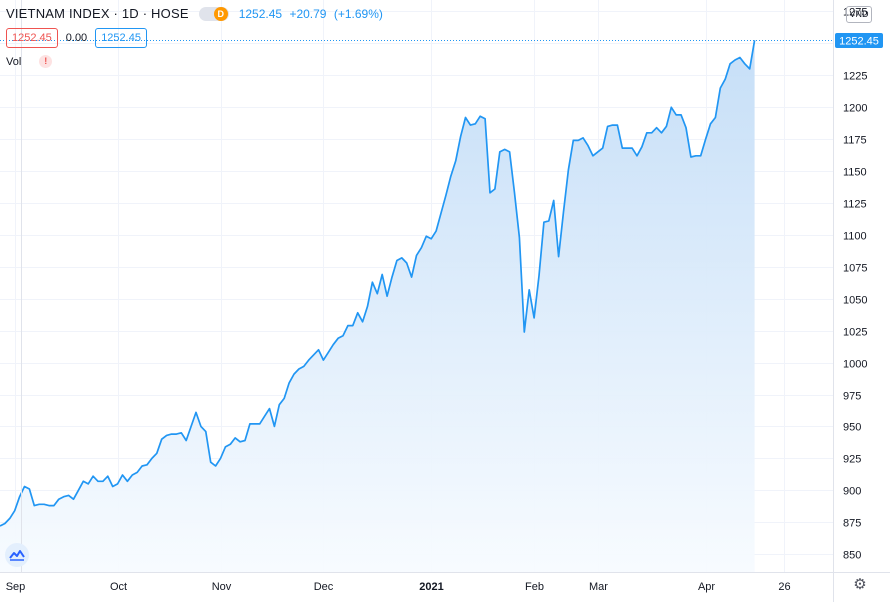  What do you see at coordinates (855, 269) in the screenshot?
I see `y-tick-label: 1075` at bounding box center [855, 269].